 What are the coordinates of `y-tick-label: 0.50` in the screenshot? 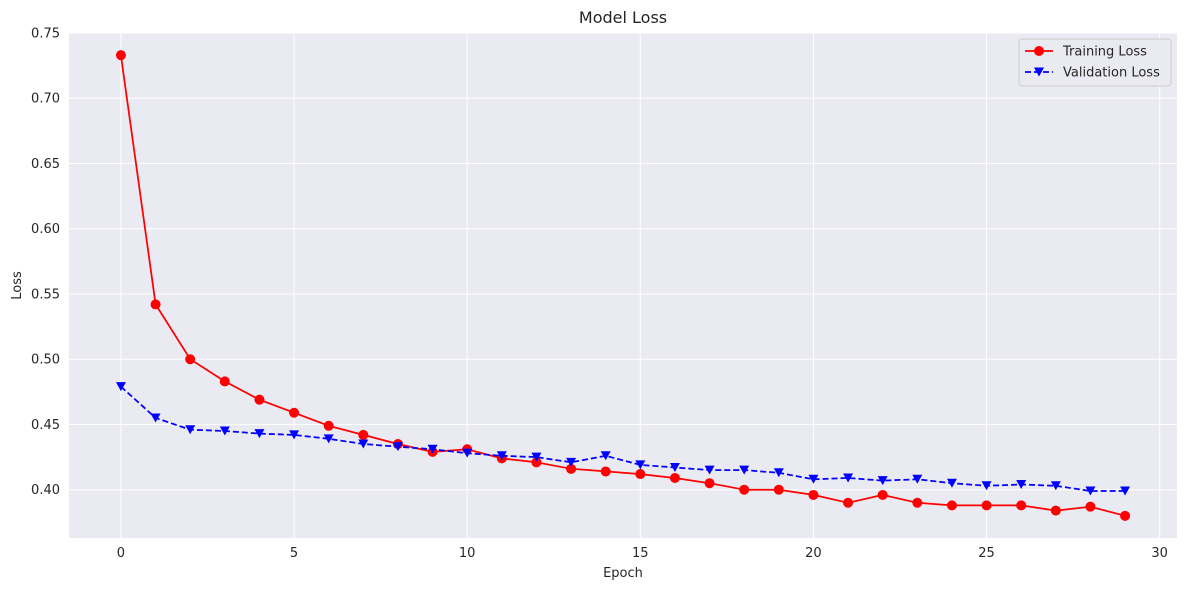 It's located at (45, 360).